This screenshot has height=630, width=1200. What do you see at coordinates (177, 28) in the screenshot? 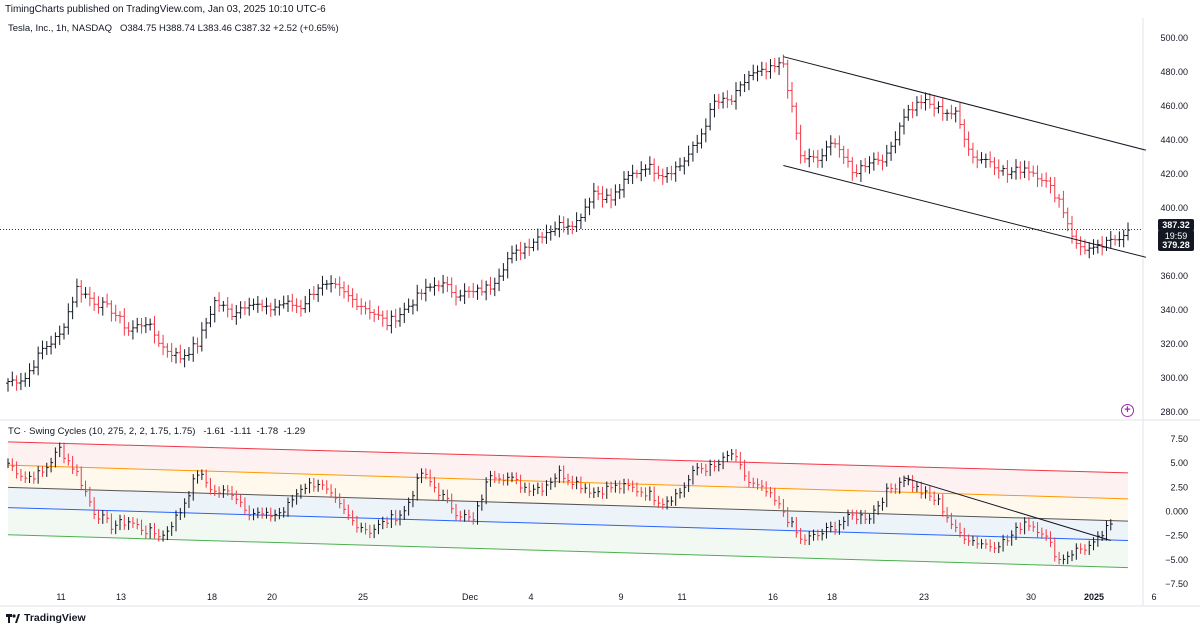
I see `ohlc-high: H388.74` at bounding box center [177, 28].